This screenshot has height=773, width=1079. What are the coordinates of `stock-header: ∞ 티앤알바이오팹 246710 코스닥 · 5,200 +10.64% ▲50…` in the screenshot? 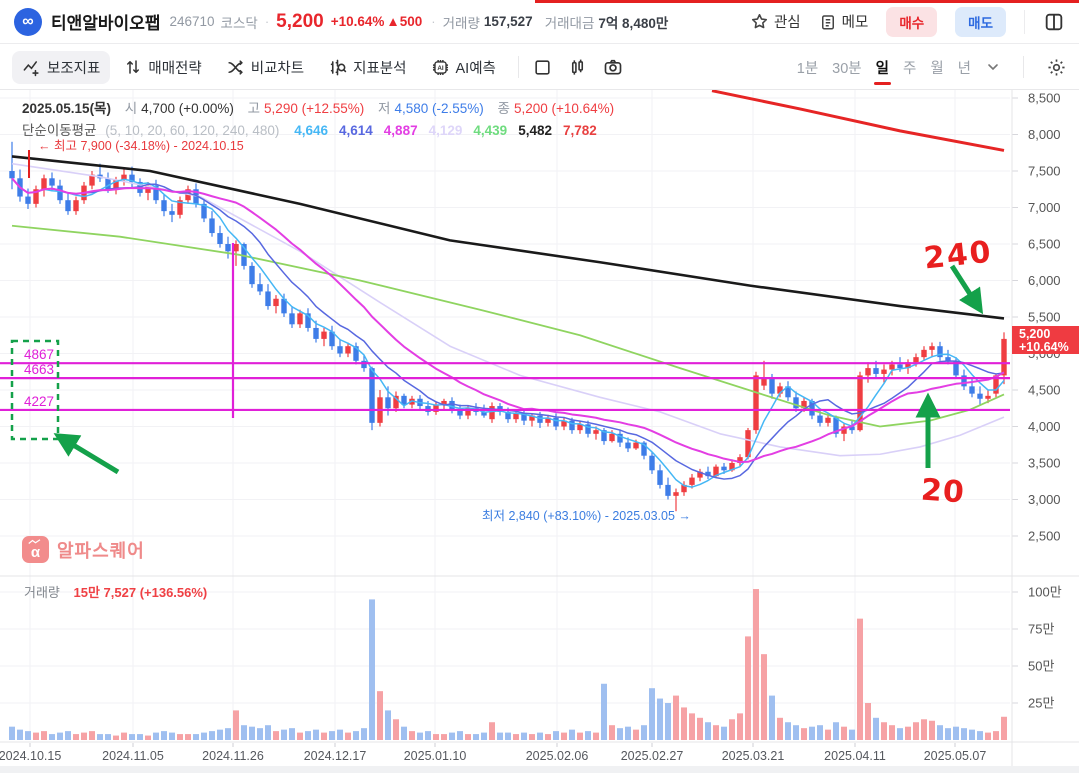 It's located at (539, 22).